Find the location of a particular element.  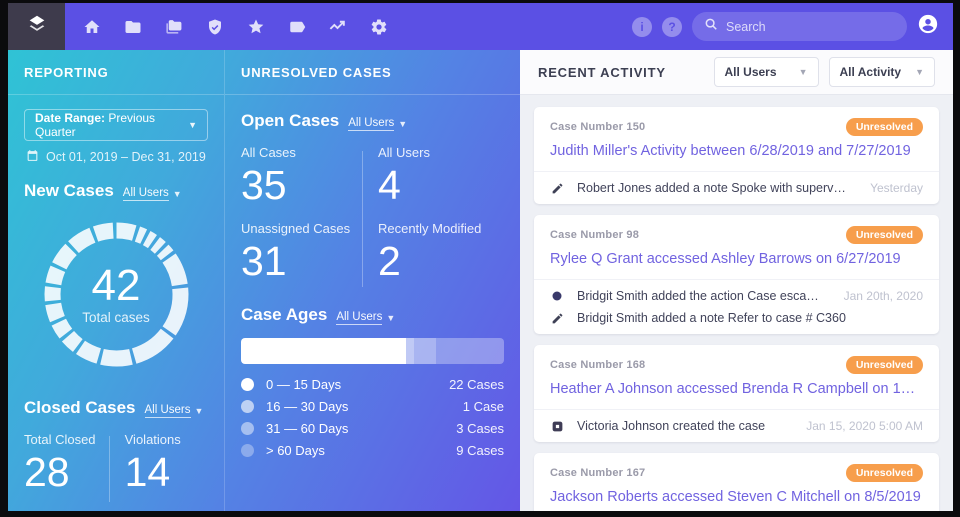

layers-icon is located at coordinates (37, 26).